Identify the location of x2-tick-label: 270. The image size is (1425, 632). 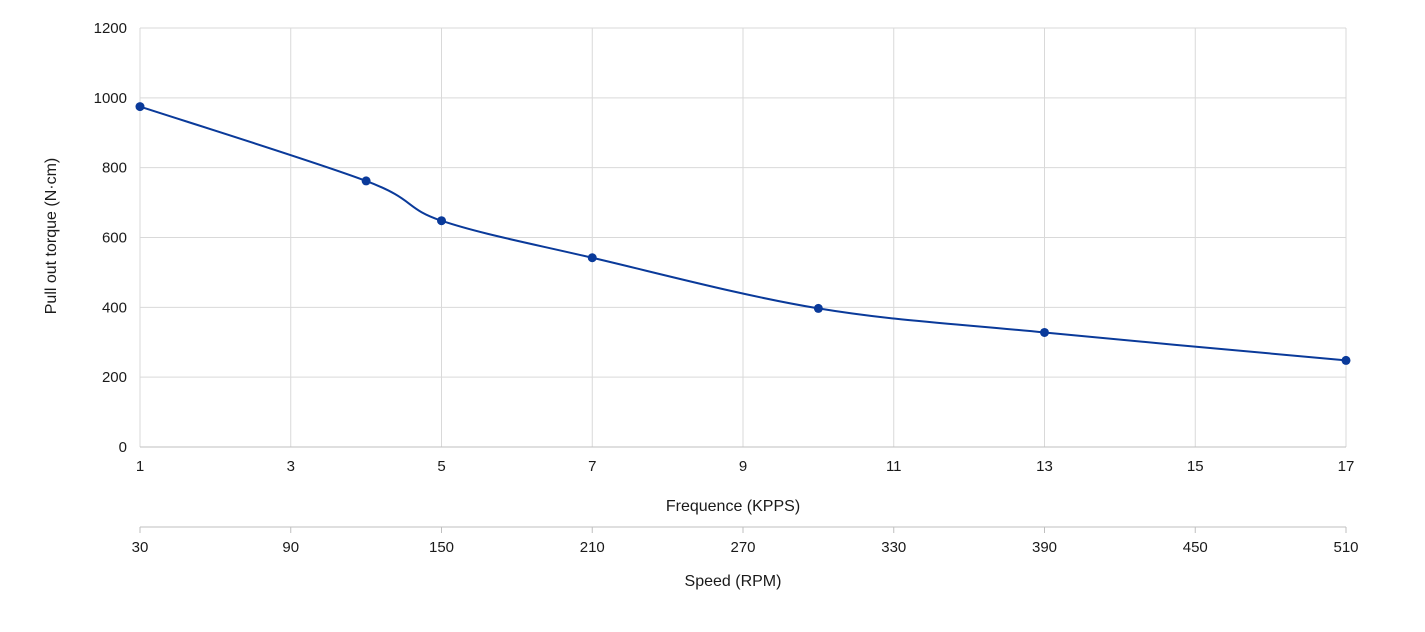
(742, 547).